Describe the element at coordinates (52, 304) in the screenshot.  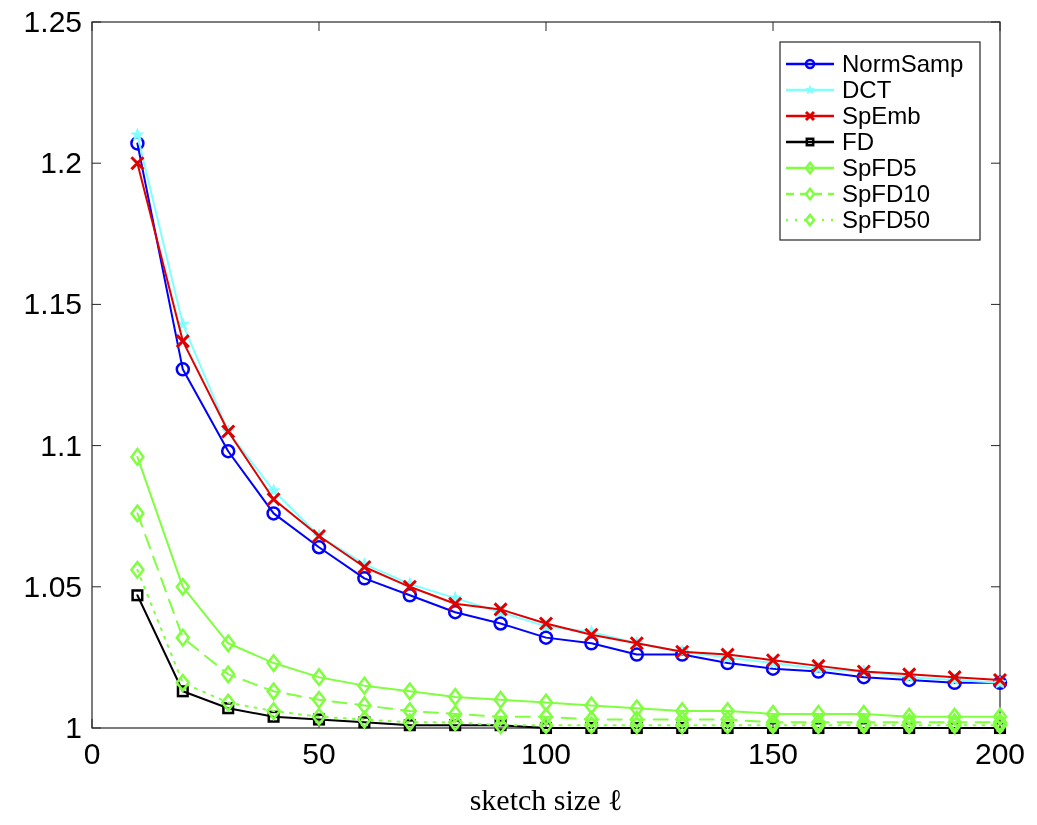
I see `y-tick-label: 1.15` at that location.